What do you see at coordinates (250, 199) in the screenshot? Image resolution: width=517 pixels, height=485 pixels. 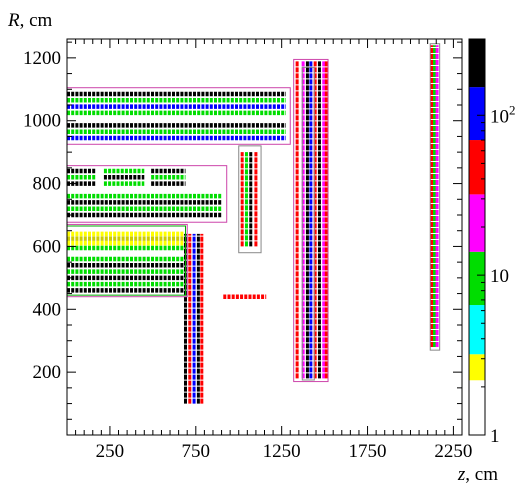 I see `outline-inner-endcap-a` at bounding box center [250, 199].